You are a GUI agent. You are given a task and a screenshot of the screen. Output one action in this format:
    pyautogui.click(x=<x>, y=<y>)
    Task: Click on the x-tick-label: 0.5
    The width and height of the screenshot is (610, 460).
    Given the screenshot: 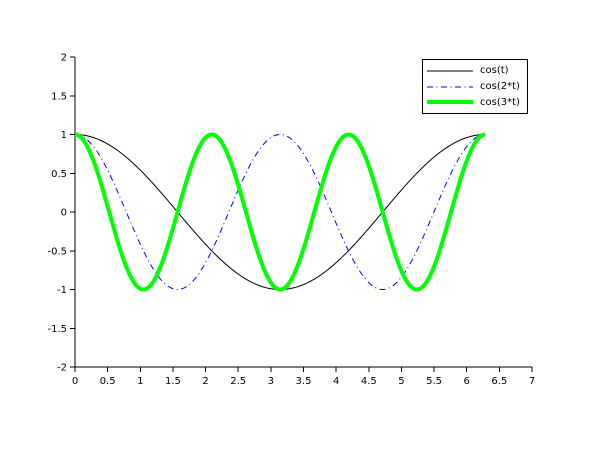 What is the action you would take?
    pyautogui.click(x=108, y=381)
    